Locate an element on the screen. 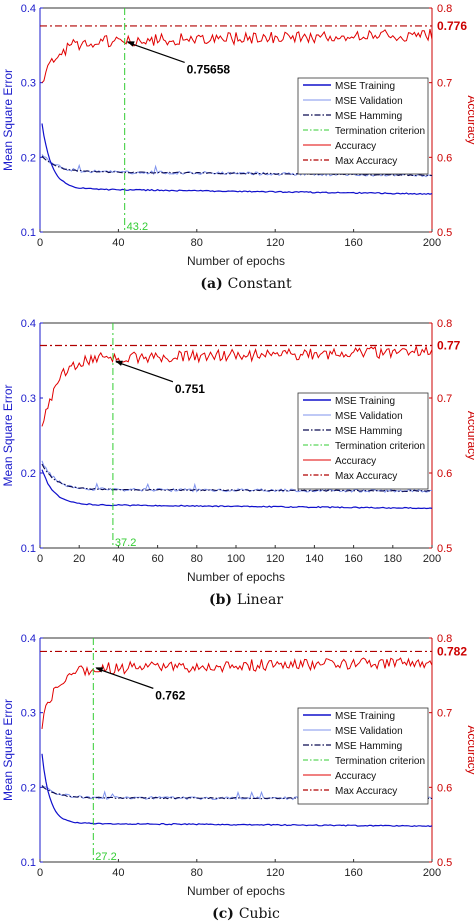 The image size is (474, 923). annotation-value-label: 0.751 is located at coordinates (190, 389).